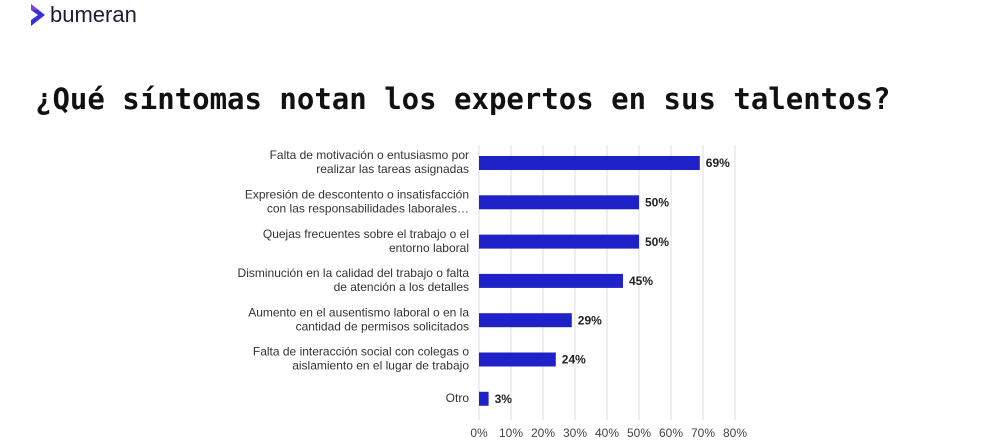 Image resolution: width=997 pixels, height=448 pixels. Describe the element at coordinates (380, 366) in the screenshot. I see `category-label: aislamiento en el lugar de trabajo` at that location.